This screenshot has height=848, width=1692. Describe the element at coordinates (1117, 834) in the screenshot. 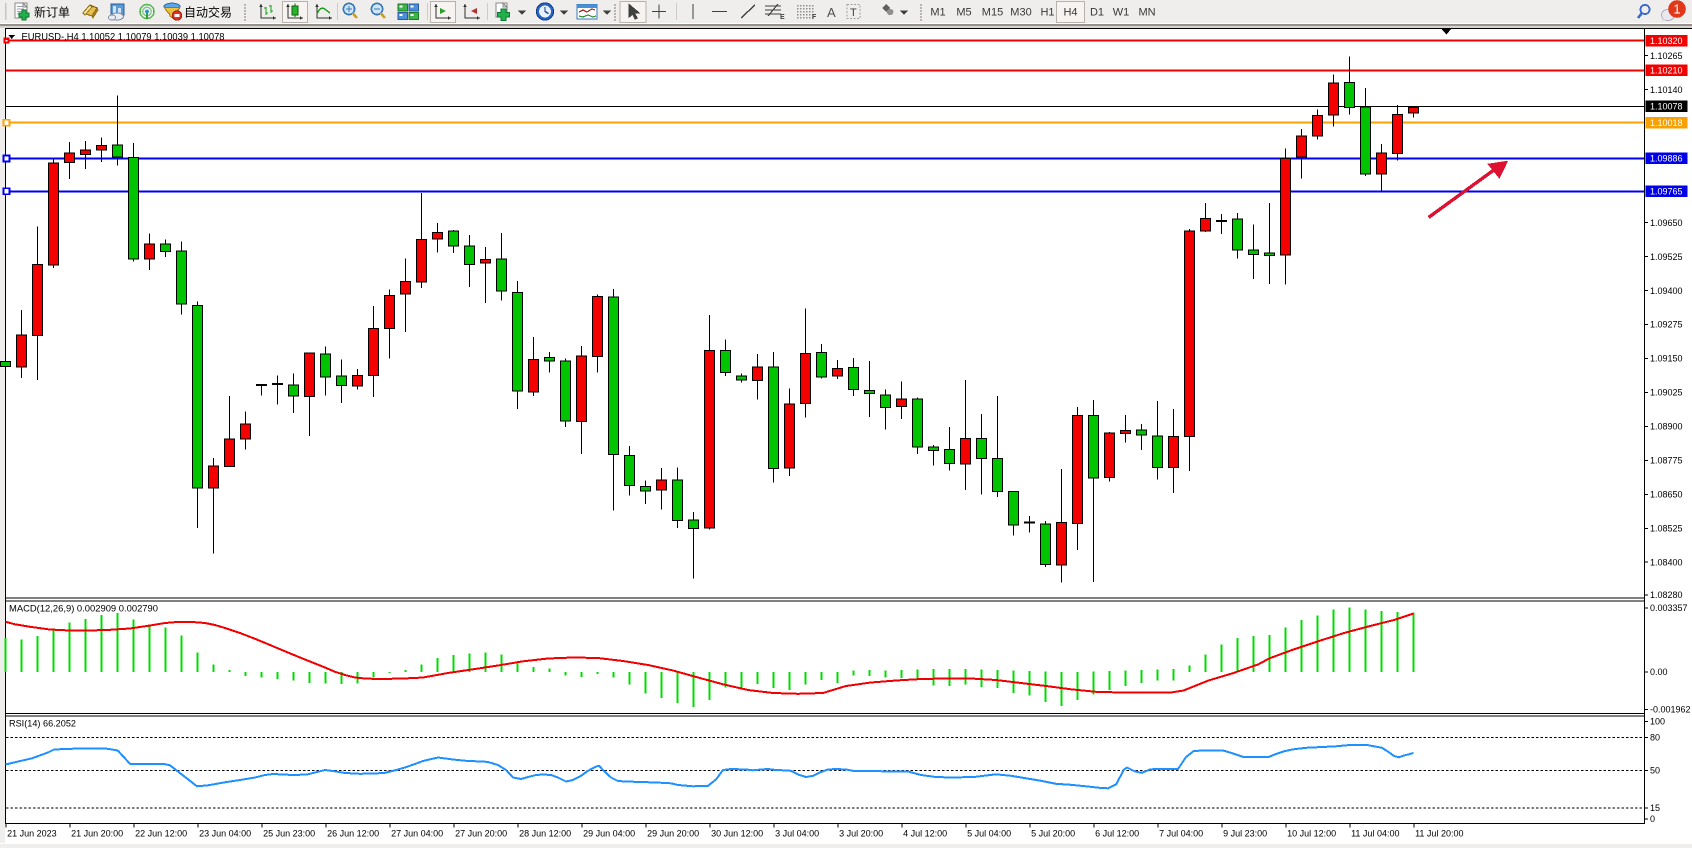

I see `svg-text: 6 Jul 12:00` at that location.